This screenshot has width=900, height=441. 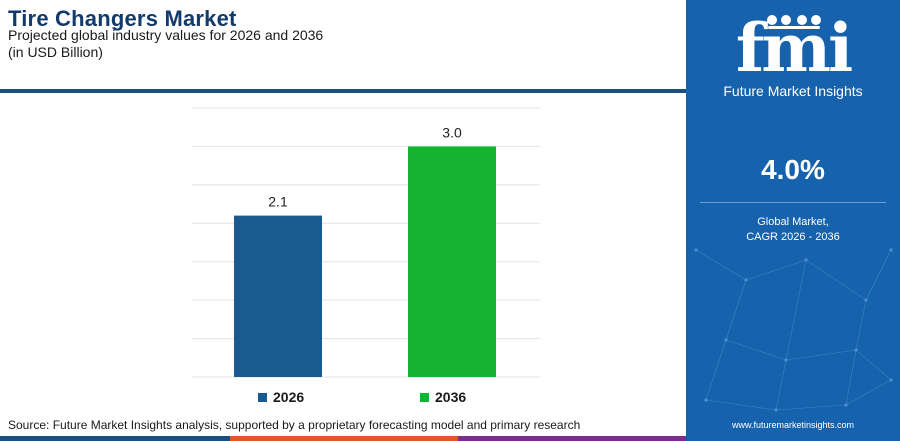 What do you see at coordinates (793, 202) in the screenshot?
I see `panel-divider` at bounding box center [793, 202].